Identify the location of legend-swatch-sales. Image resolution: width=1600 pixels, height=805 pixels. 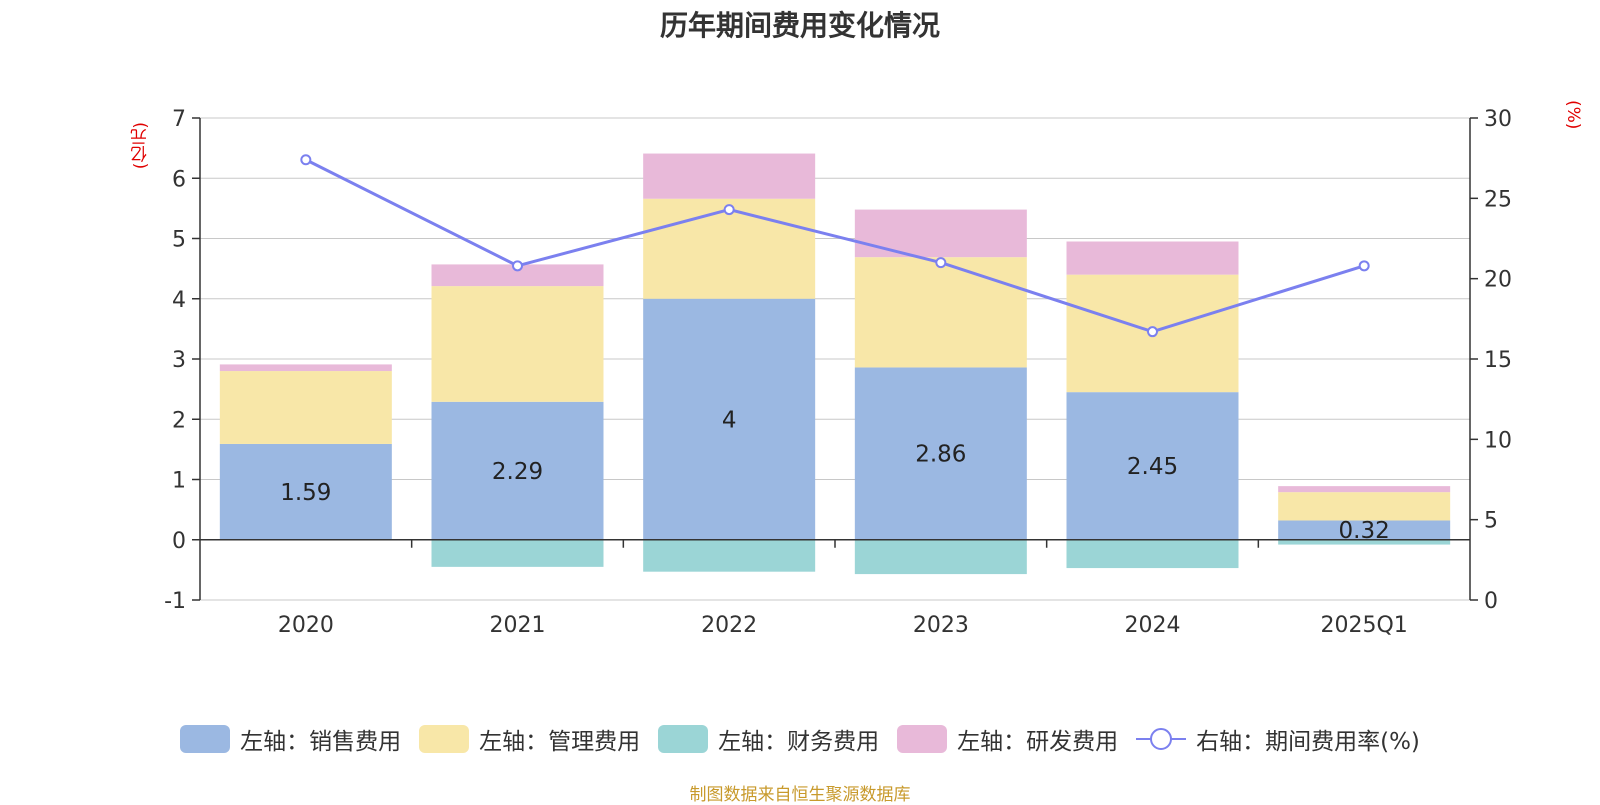
(205, 739).